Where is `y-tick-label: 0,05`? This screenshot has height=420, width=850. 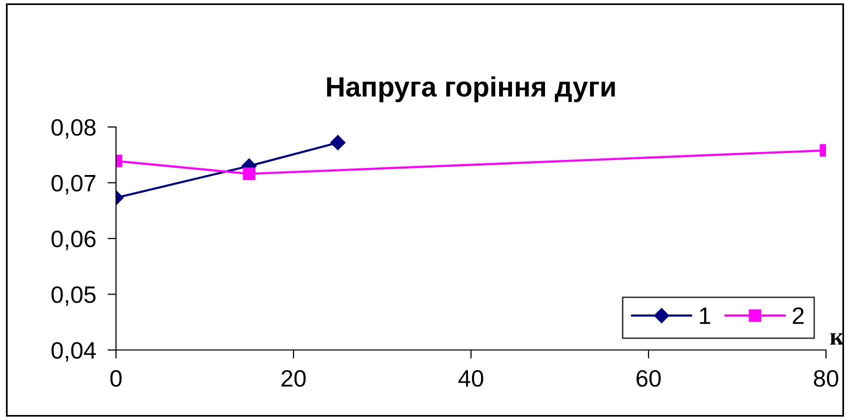
y-tick-label: 0,05 is located at coordinates (74, 296).